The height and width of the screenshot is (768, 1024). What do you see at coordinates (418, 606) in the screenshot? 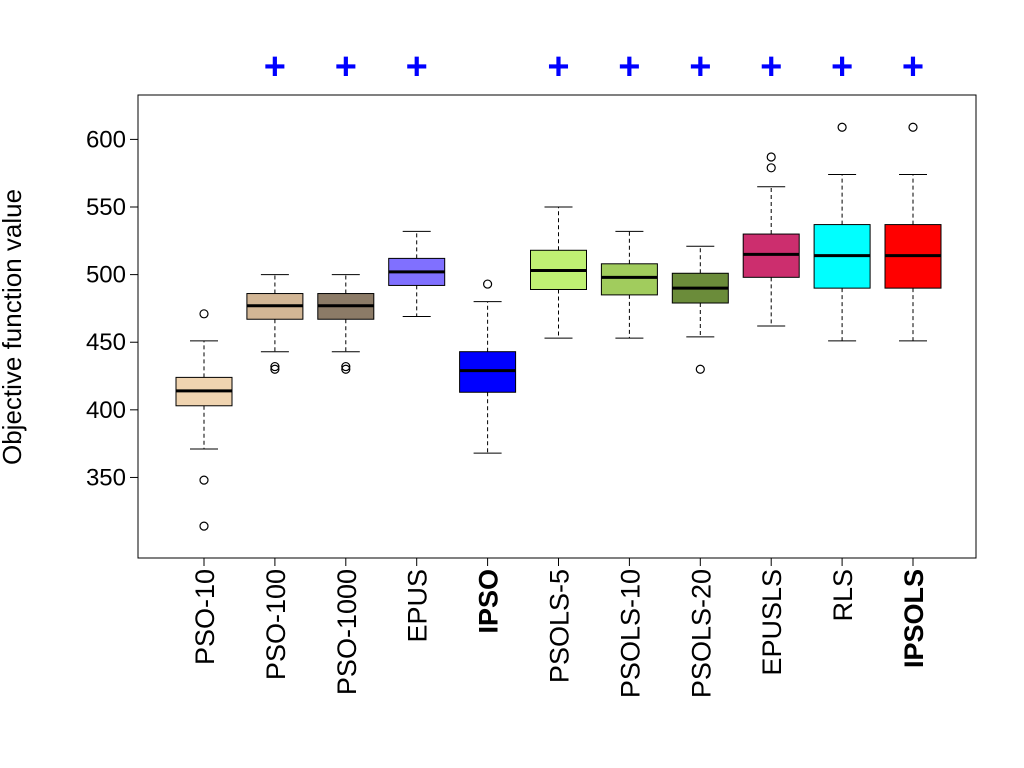
I see `x-category-label: EPUS` at bounding box center [418, 606].